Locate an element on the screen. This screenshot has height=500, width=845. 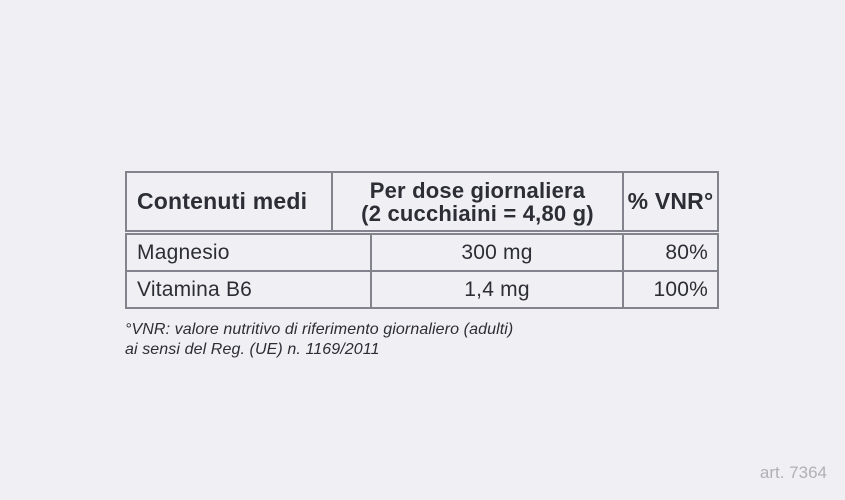
nutrient-amount: 1,4 mg is located at coordinates (497, 289).